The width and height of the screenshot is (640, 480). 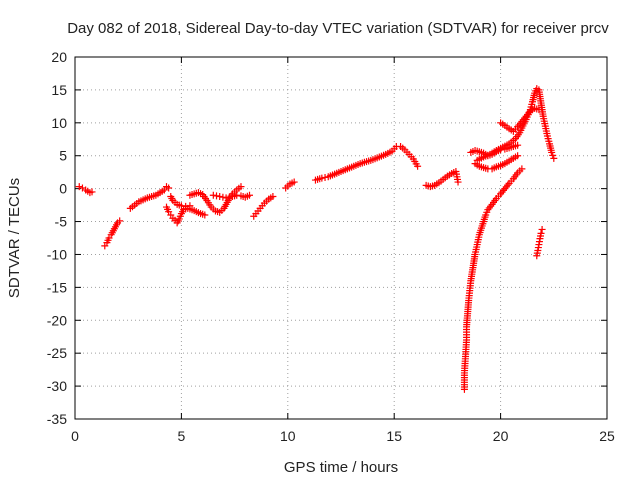 What do you see at coordinates (63, 156) in the screenshot?
I see `y-tick-label: 5` at bounding box center [63, 156].